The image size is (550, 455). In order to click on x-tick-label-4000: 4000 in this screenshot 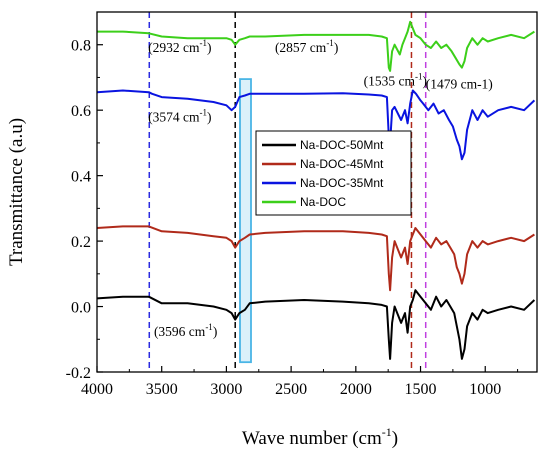, I will do `click(97, 389)`.